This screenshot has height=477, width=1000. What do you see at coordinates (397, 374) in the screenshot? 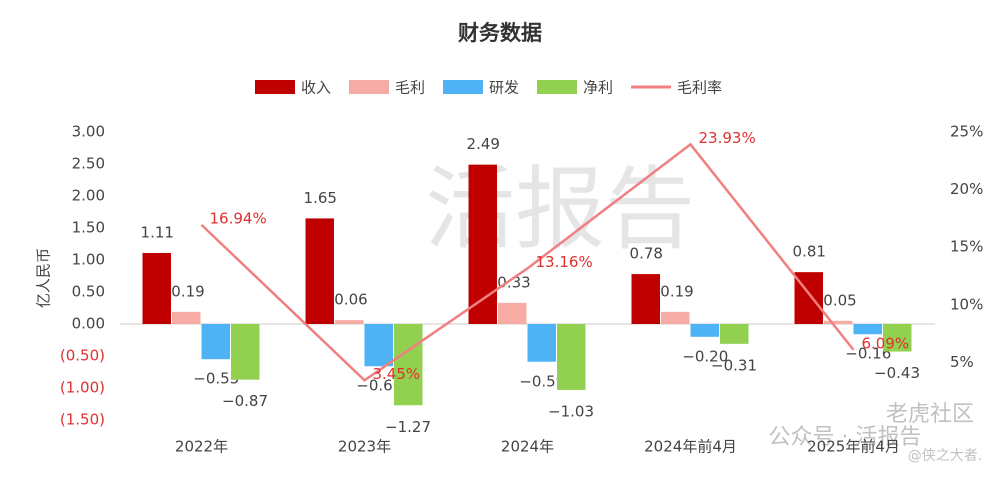
I see `line-label: 3.45%` at bounding box center [397, 374].